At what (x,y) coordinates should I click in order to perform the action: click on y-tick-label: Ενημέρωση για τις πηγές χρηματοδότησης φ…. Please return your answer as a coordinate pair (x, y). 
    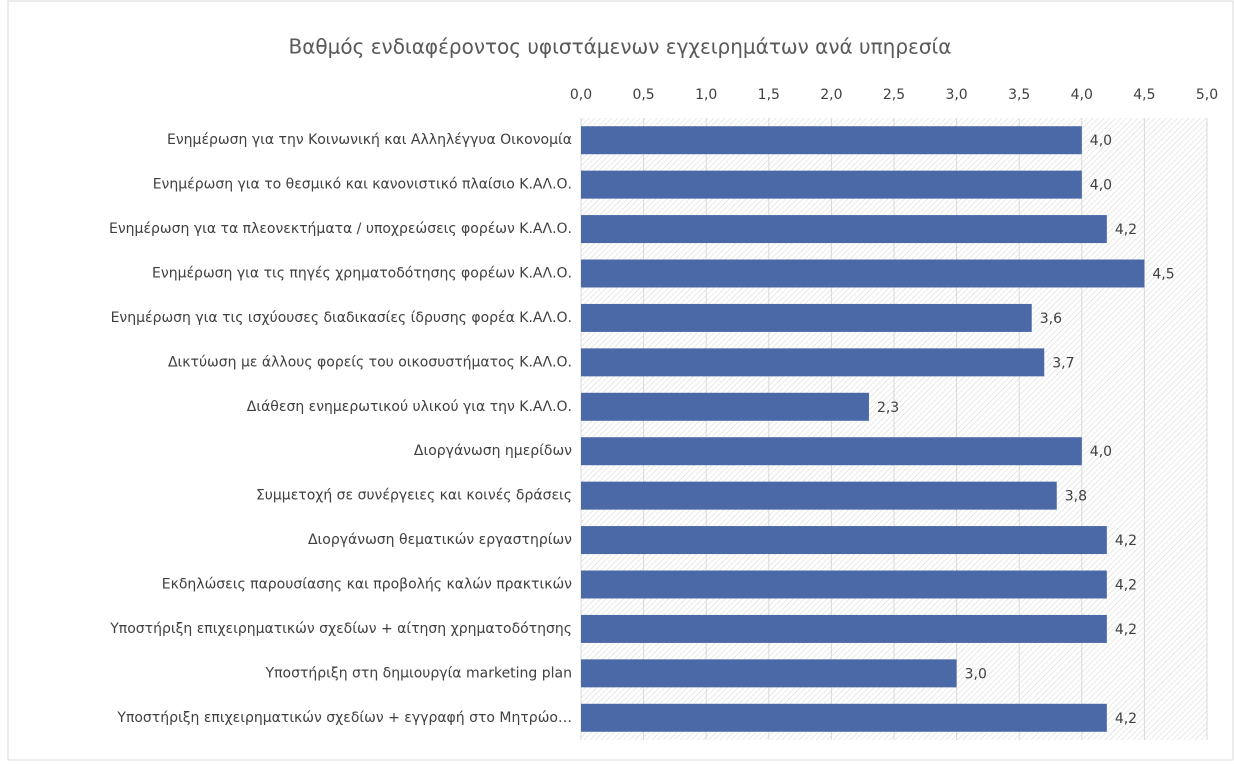
    Looking at the image, I should click on (362, 274).